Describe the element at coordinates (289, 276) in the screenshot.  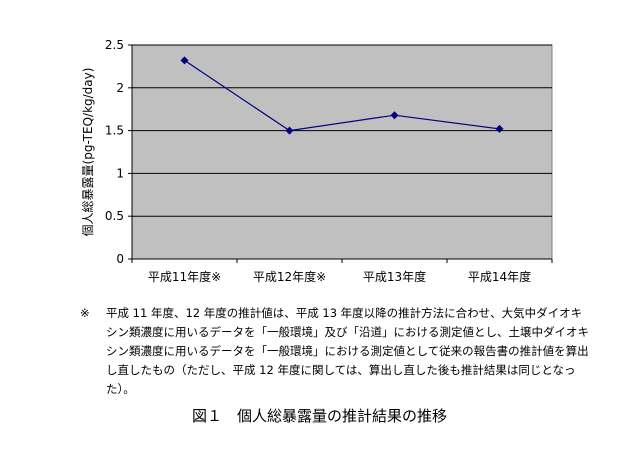
I see `x-tick-label: 平成12年度※` at that location.